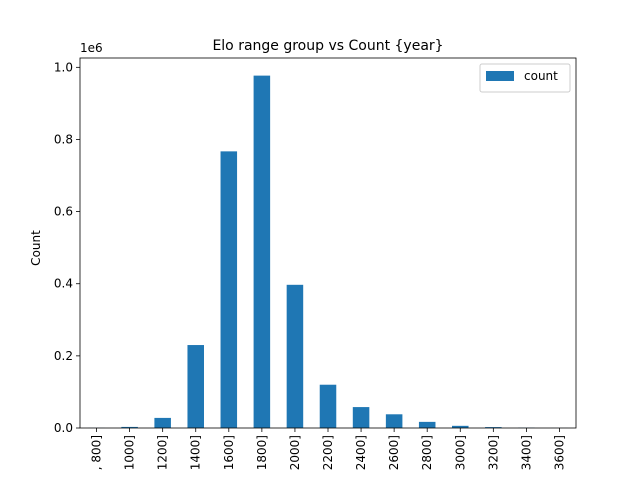  Describe the element at coordinates (327, 46) in the screenshot. I see `chart-title: Elo range group vs Count {year}` at that location.